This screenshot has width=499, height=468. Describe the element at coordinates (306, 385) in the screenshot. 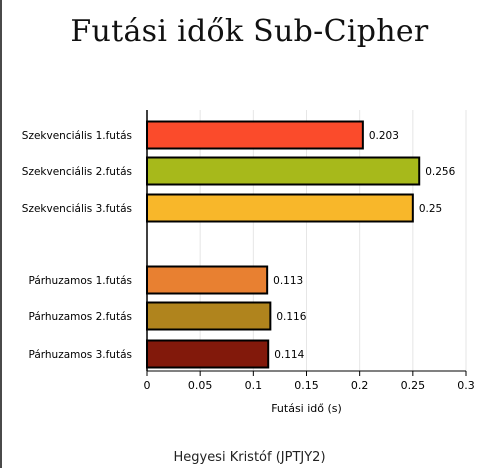

I see `x-tick-label-3: 0.15` at that location.